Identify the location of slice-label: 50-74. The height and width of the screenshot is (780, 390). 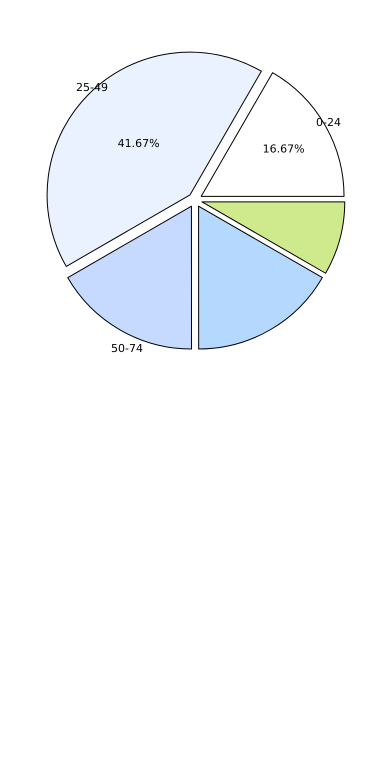
(127, 348).